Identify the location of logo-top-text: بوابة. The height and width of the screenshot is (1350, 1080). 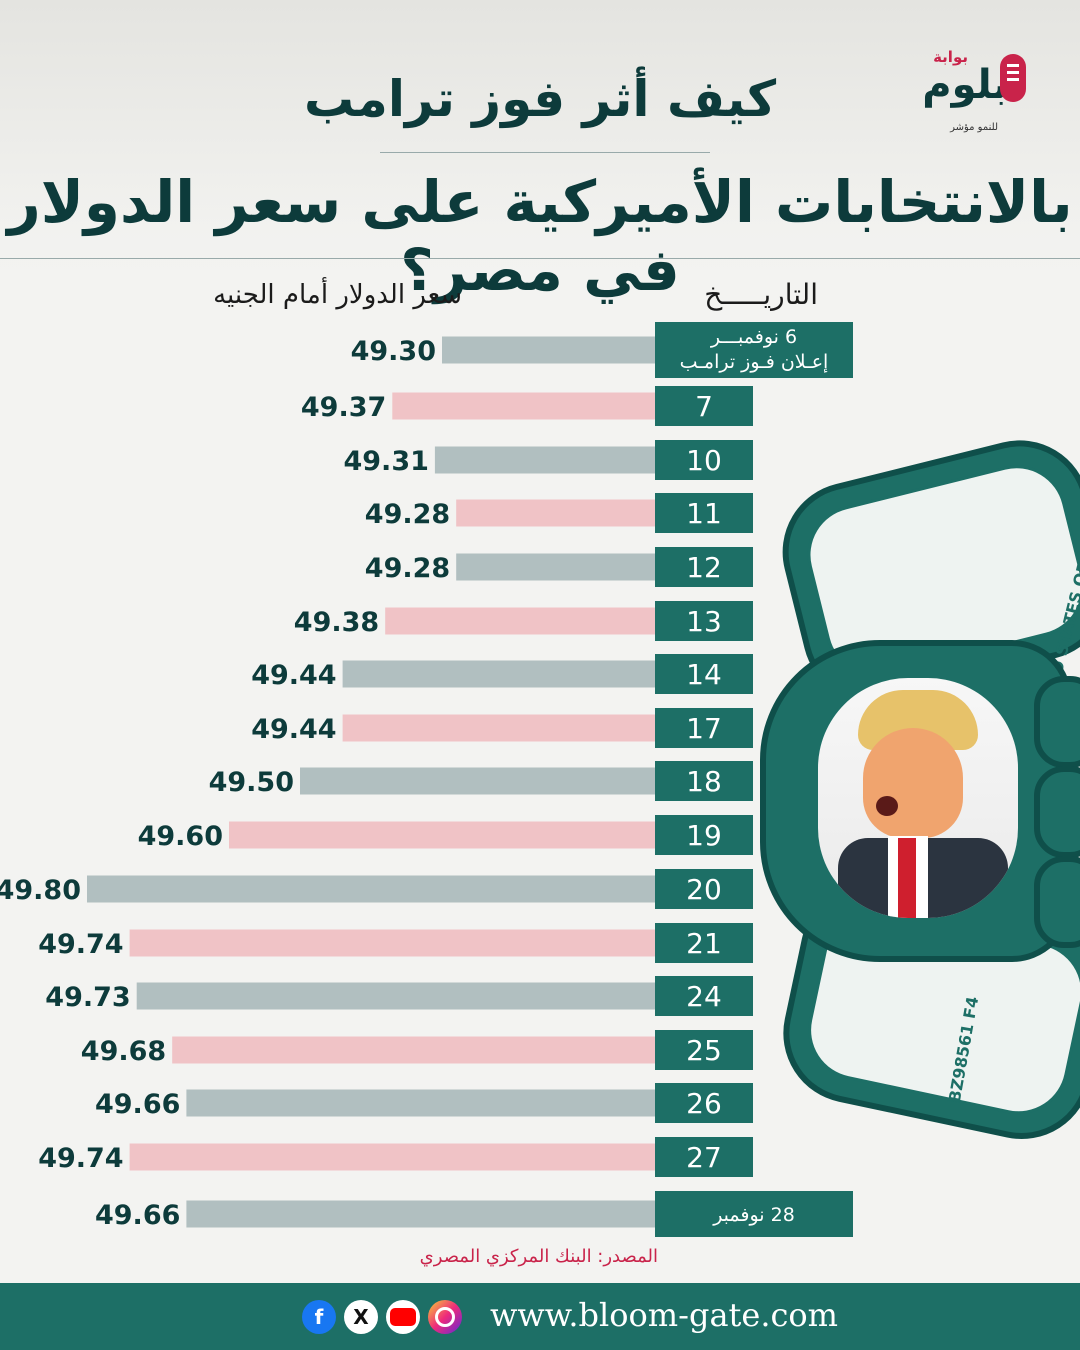
(950, 57).